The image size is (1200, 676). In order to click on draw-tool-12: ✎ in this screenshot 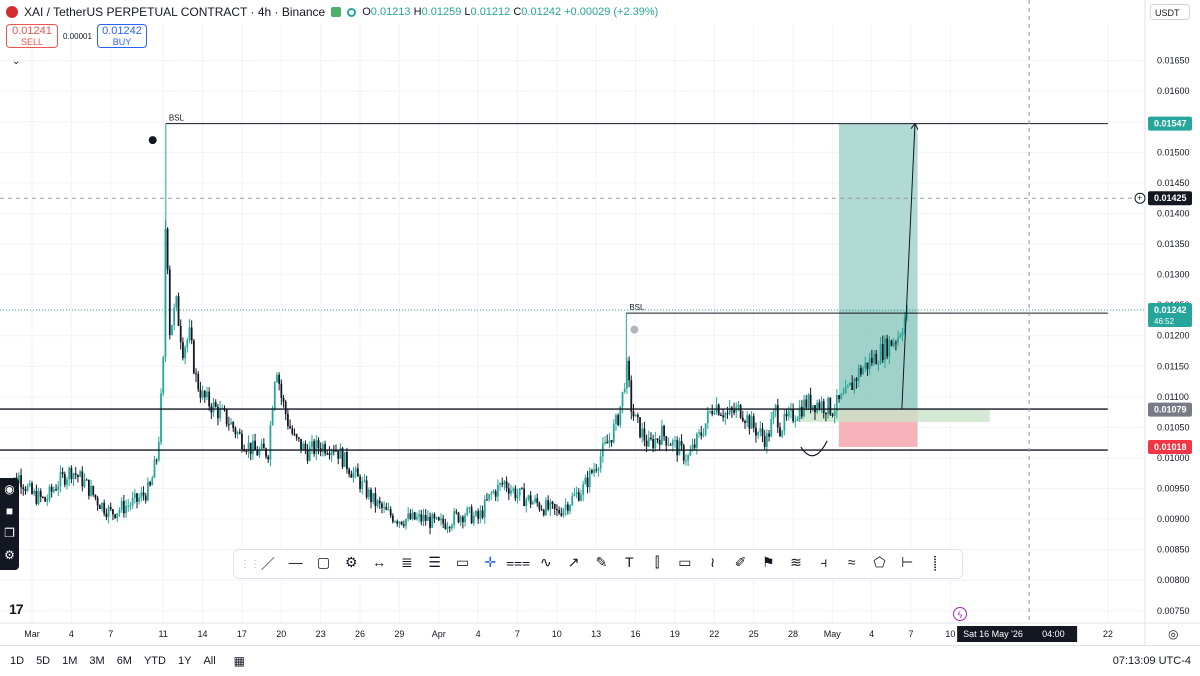, I will do `click(601, 562)`.